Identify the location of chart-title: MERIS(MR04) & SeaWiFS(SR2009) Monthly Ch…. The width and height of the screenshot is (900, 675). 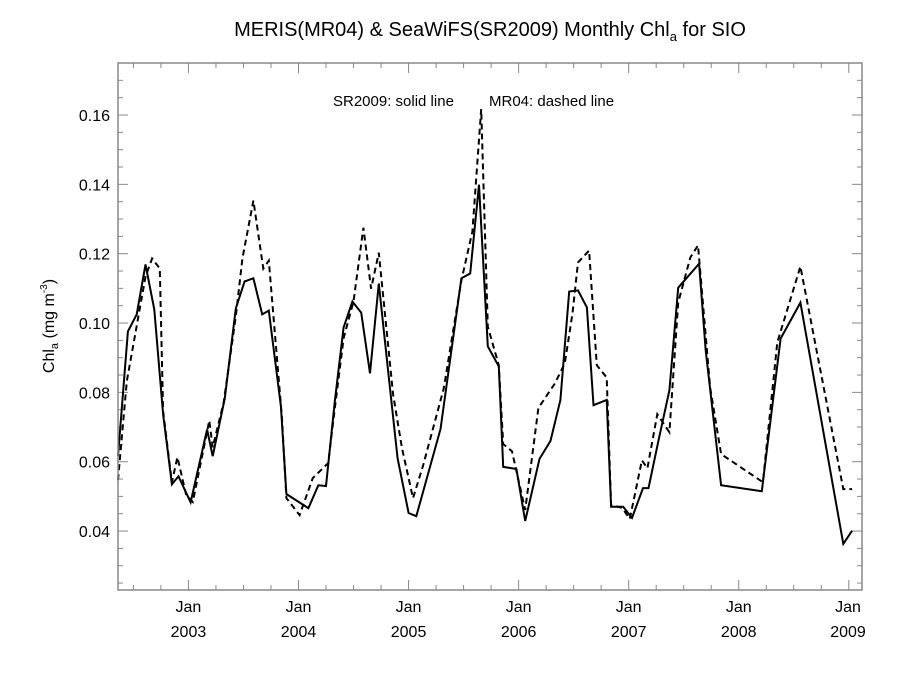
(490, 31).